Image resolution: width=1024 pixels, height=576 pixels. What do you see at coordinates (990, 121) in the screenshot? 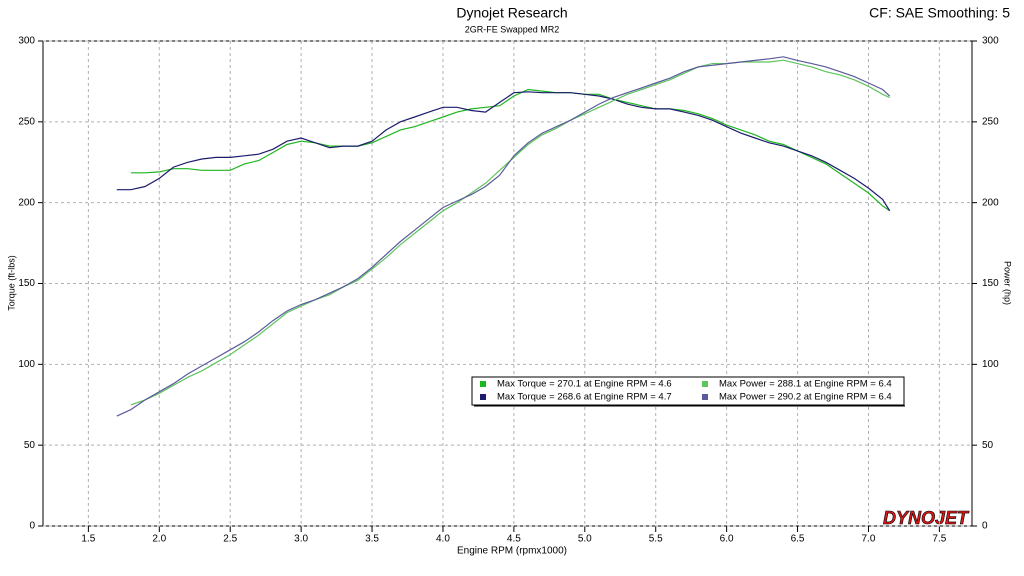
I see `y2-tick-label: 250` at bounding box center [990, 121].